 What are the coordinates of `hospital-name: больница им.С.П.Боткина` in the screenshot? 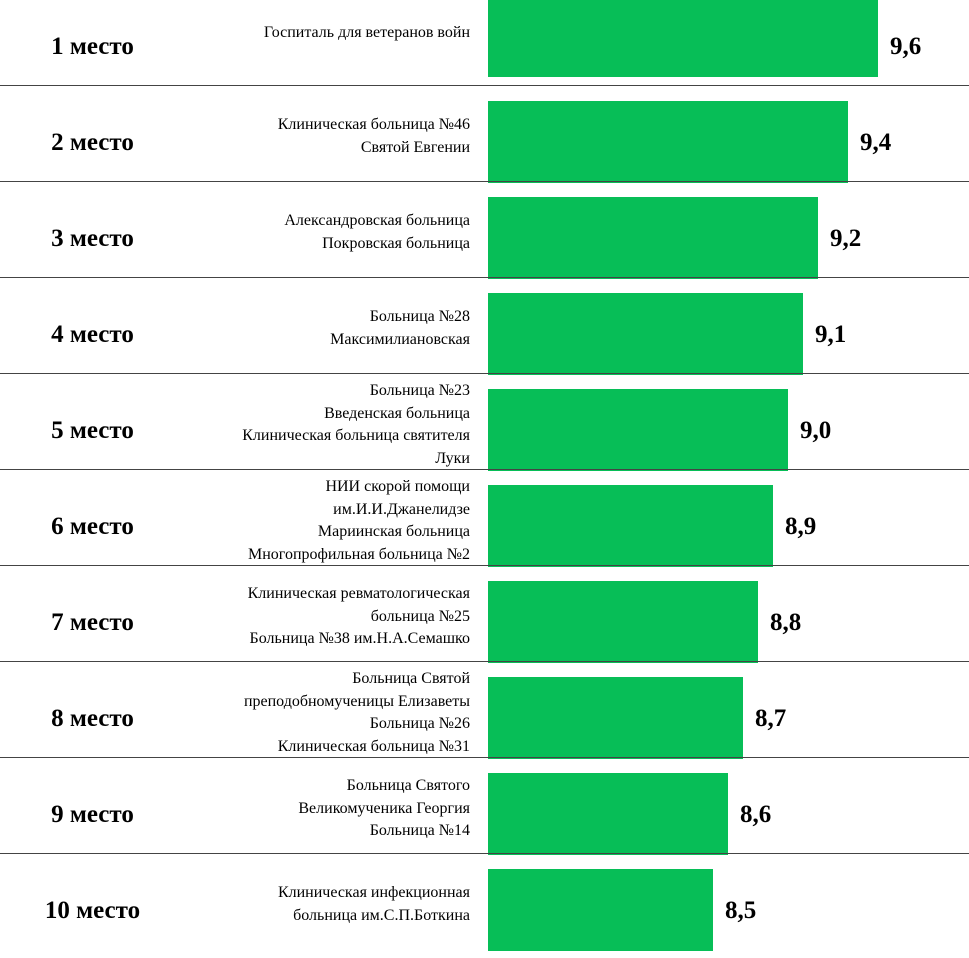 It's located at (381, 915).